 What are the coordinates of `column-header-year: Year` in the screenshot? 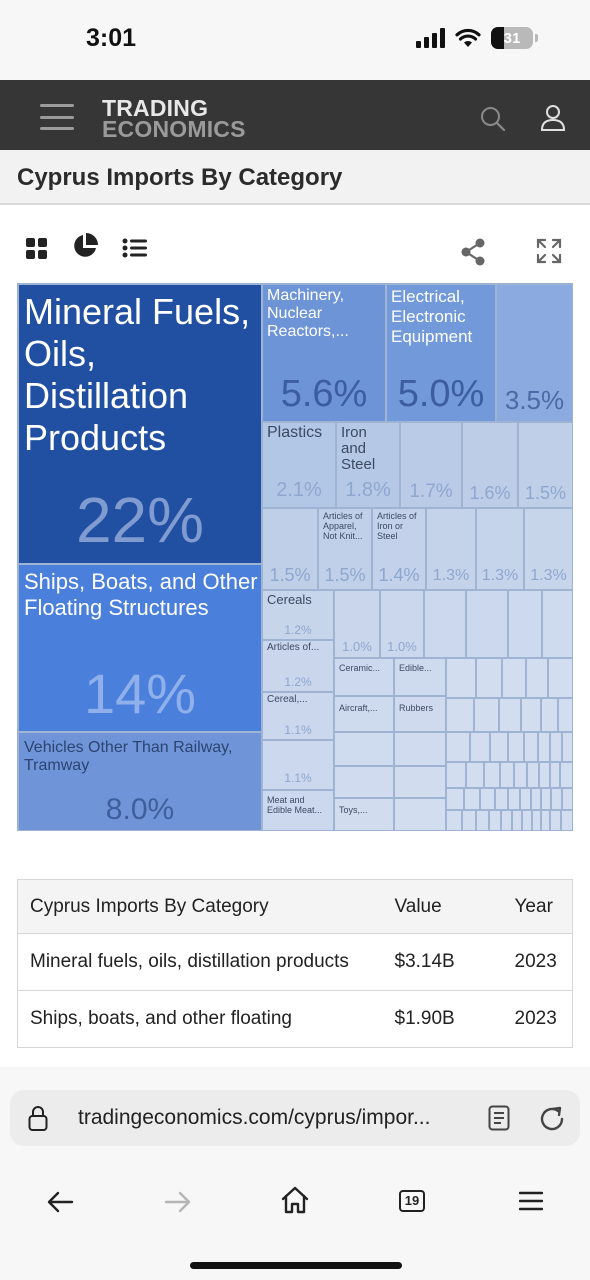 It's located at (537, 906).